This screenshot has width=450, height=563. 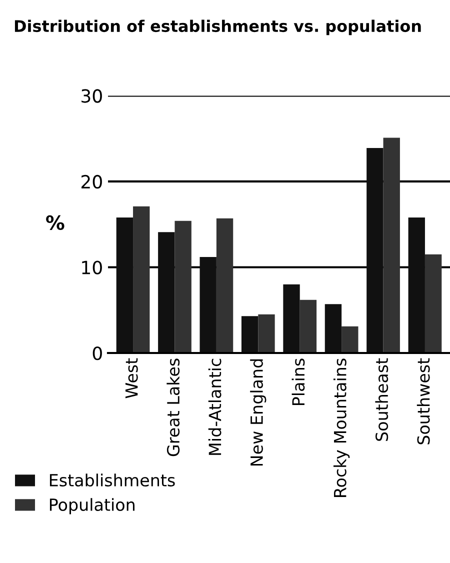 What do you see at coordinates (92, 96) in the screenshot?
I see `y-tick-label: 30` at bounding box center [92, 96].